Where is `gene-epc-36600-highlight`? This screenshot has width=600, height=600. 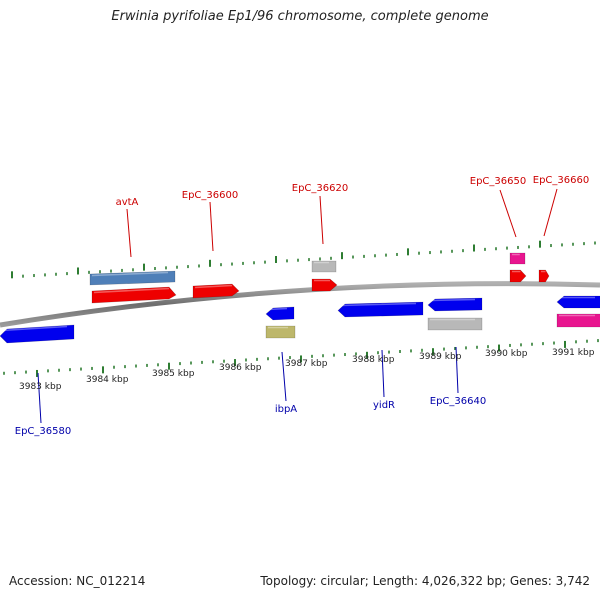
gene-epc-36600-highlight is located at coordinates (213, 286).